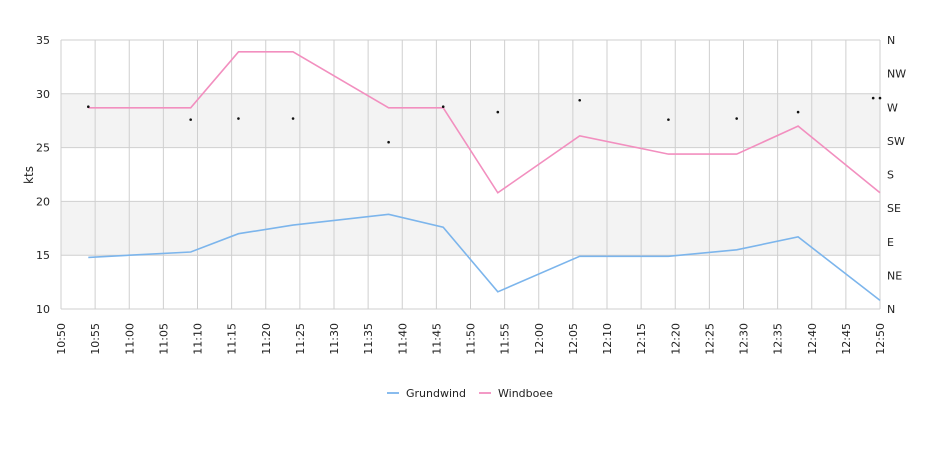 The width and height of the screenshot is (940, 450). Describe the element at coordinates (436, 339) in the screenshot. I see `x-tick-label: 11:45` at that location.